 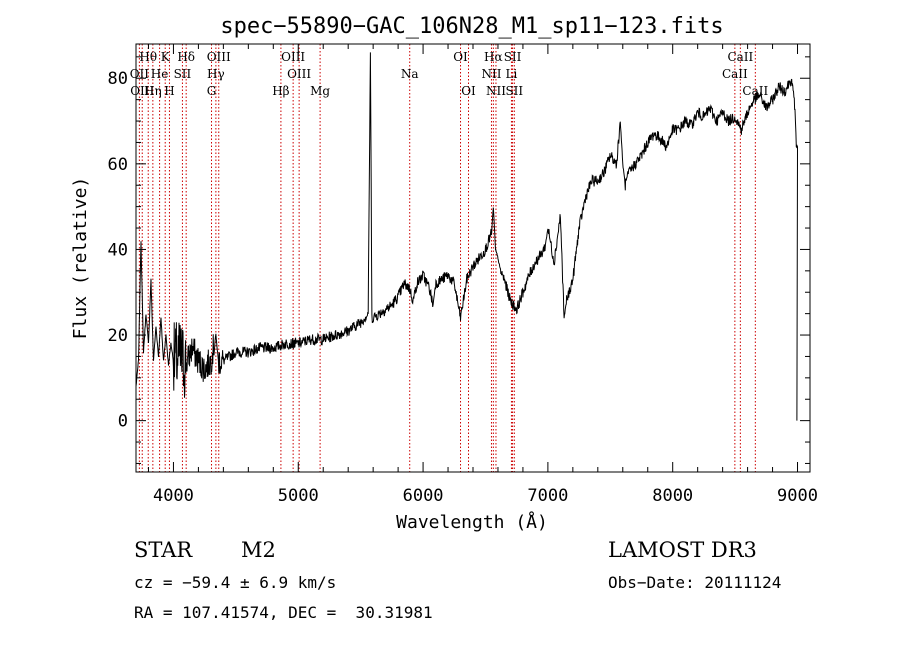 What do you see at coordinates (755, 91) in the screenshot?
I see `line-label-27: CaII` at bounding box center [755, 91].